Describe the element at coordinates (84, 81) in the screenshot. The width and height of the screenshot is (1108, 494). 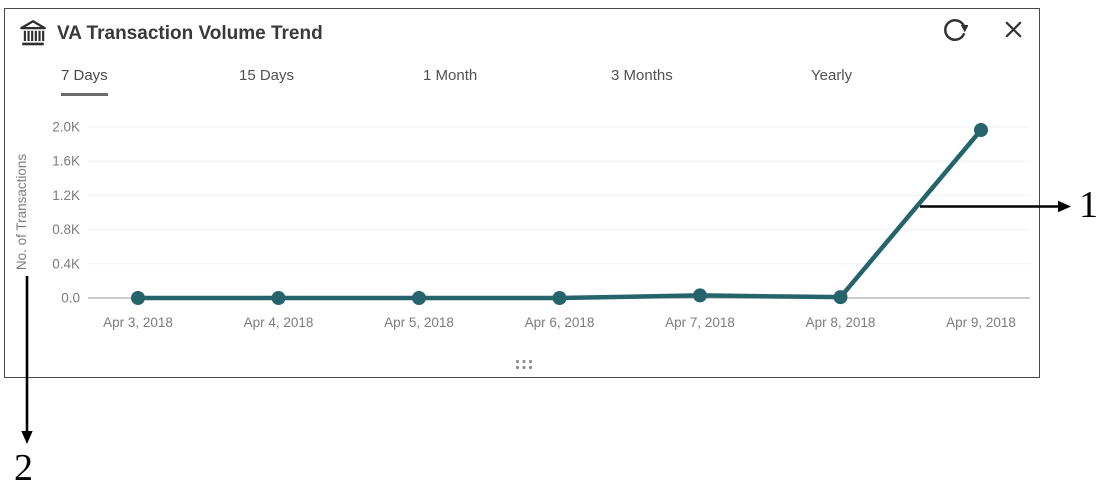
I see `tab-7-days: 7 Days` at that location.